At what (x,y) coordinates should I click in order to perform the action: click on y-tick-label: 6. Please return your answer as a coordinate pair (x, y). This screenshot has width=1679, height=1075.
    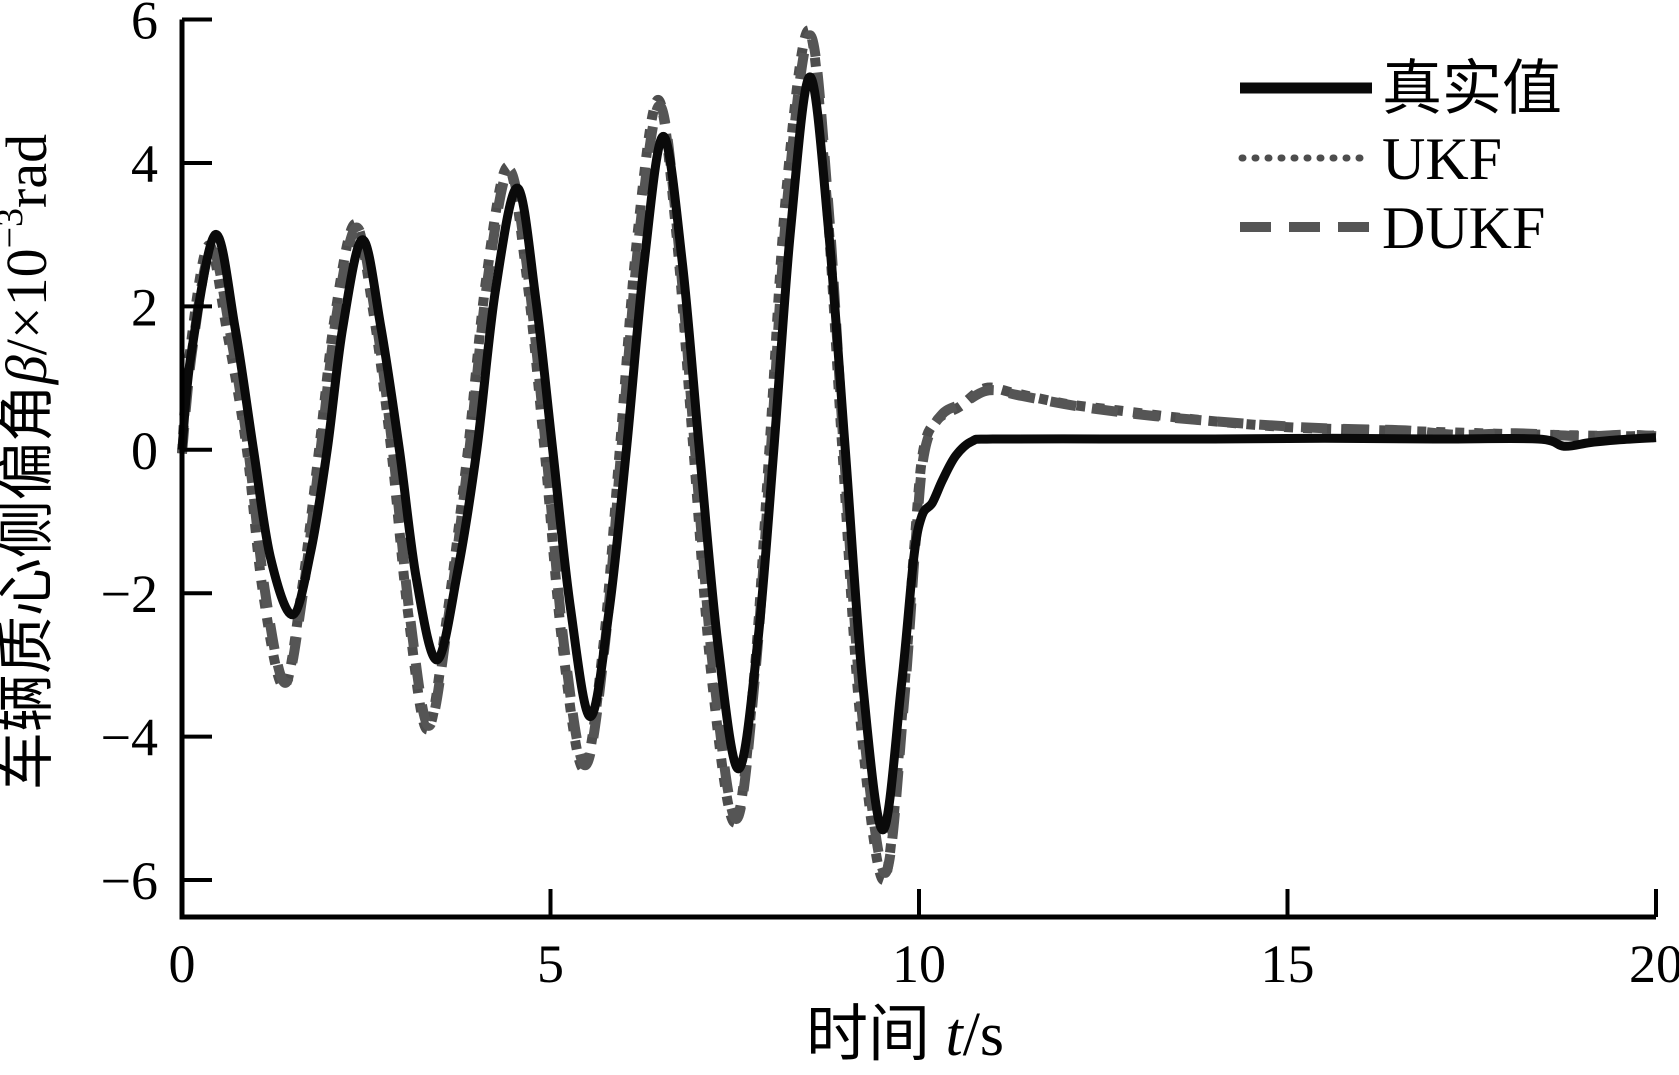
    Looking at the image, I should click on (144, 25).